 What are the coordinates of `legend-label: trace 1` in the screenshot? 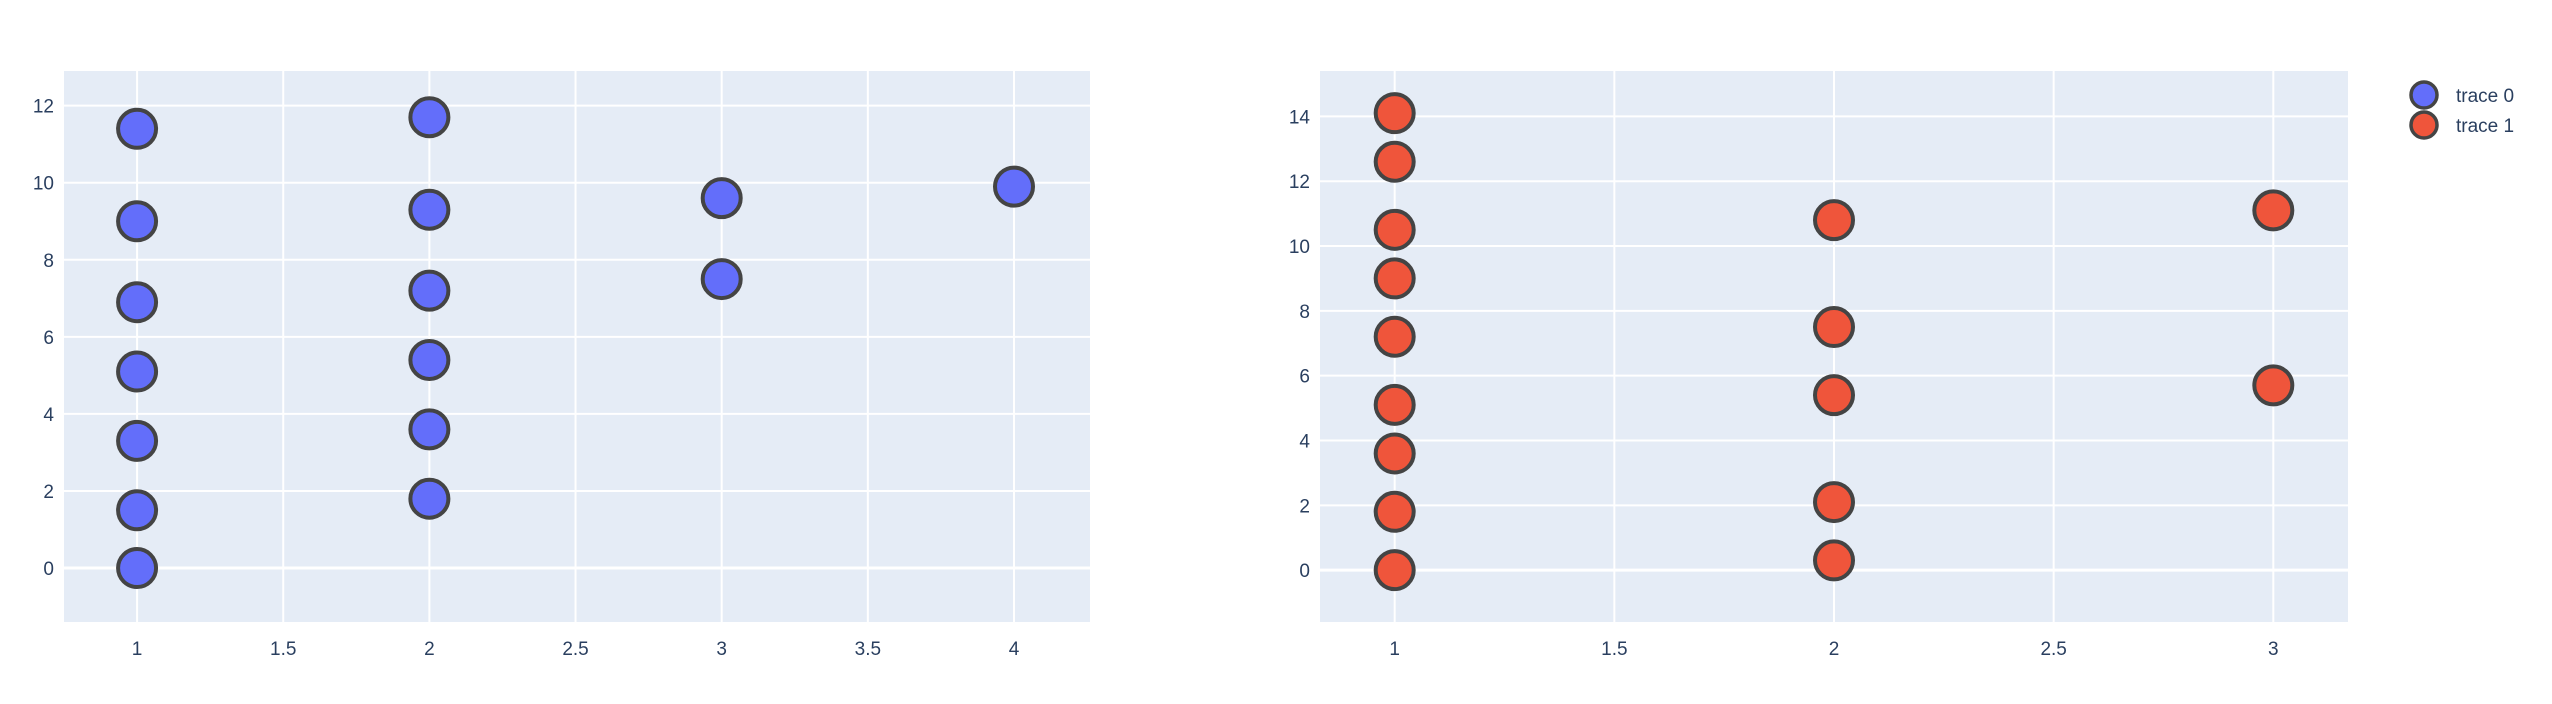 It's located at (2485, 126).